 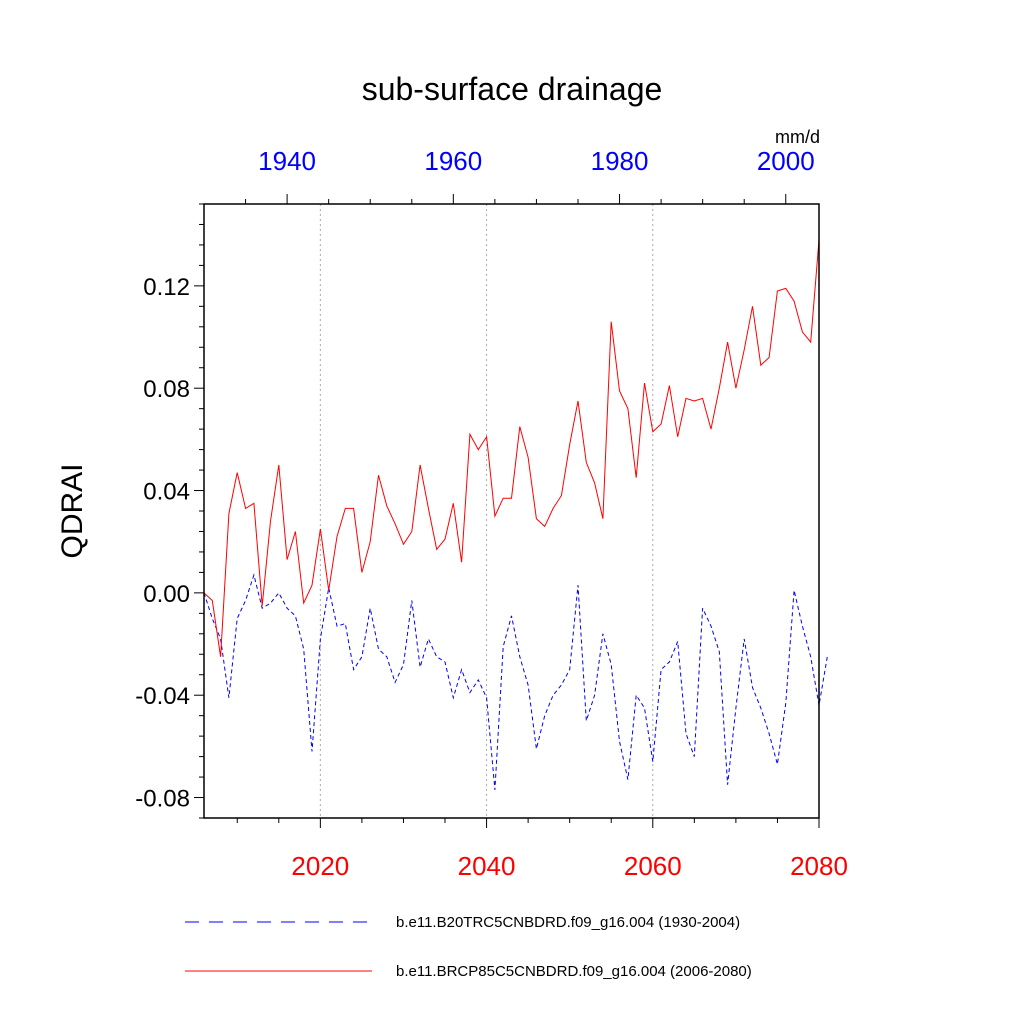 I want to click on chart-title: sub-surface drainage, so click(x=512, y=89).